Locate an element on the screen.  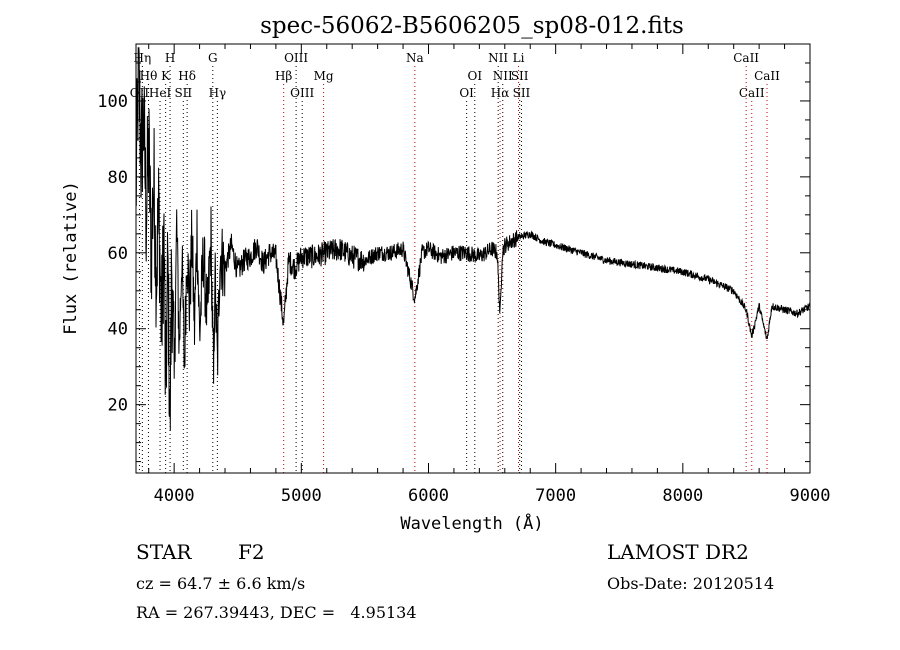
line-marker-label: Hβ is located at coordinates (283, 76).